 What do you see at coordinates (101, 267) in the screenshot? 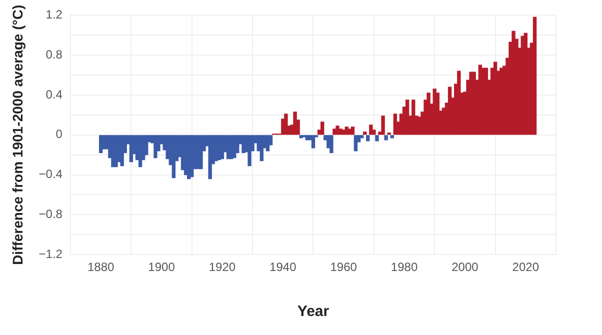
I see `x-tick-label: 1880` at bounding box center [101, 267].